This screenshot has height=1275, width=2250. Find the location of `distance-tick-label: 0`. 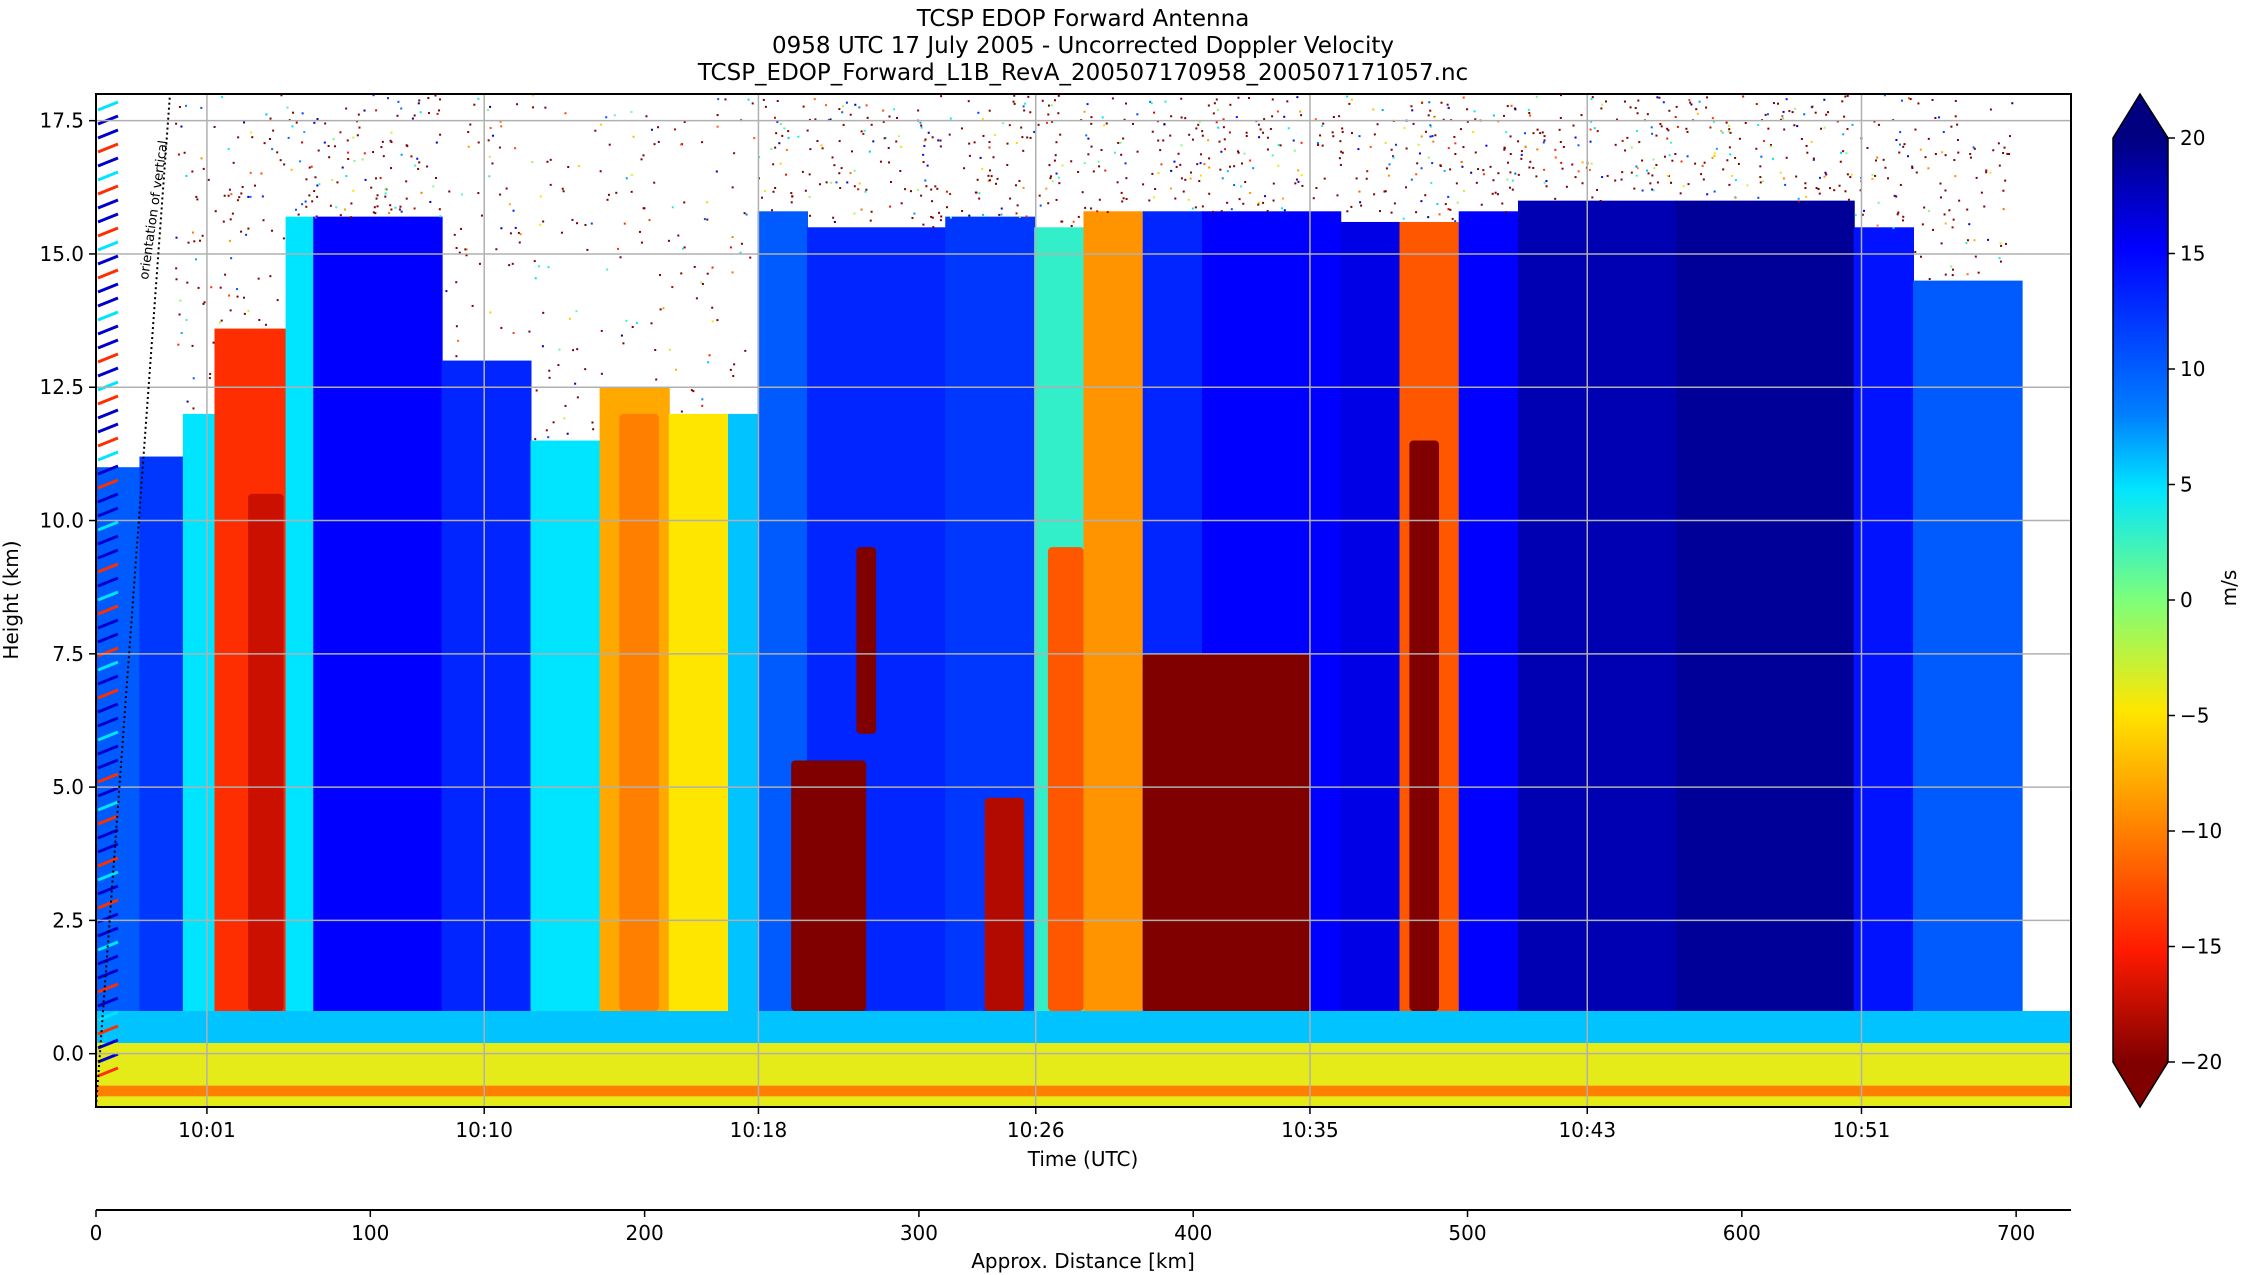

distance-tick-label: 0 is located at coordinates (96, 1233).